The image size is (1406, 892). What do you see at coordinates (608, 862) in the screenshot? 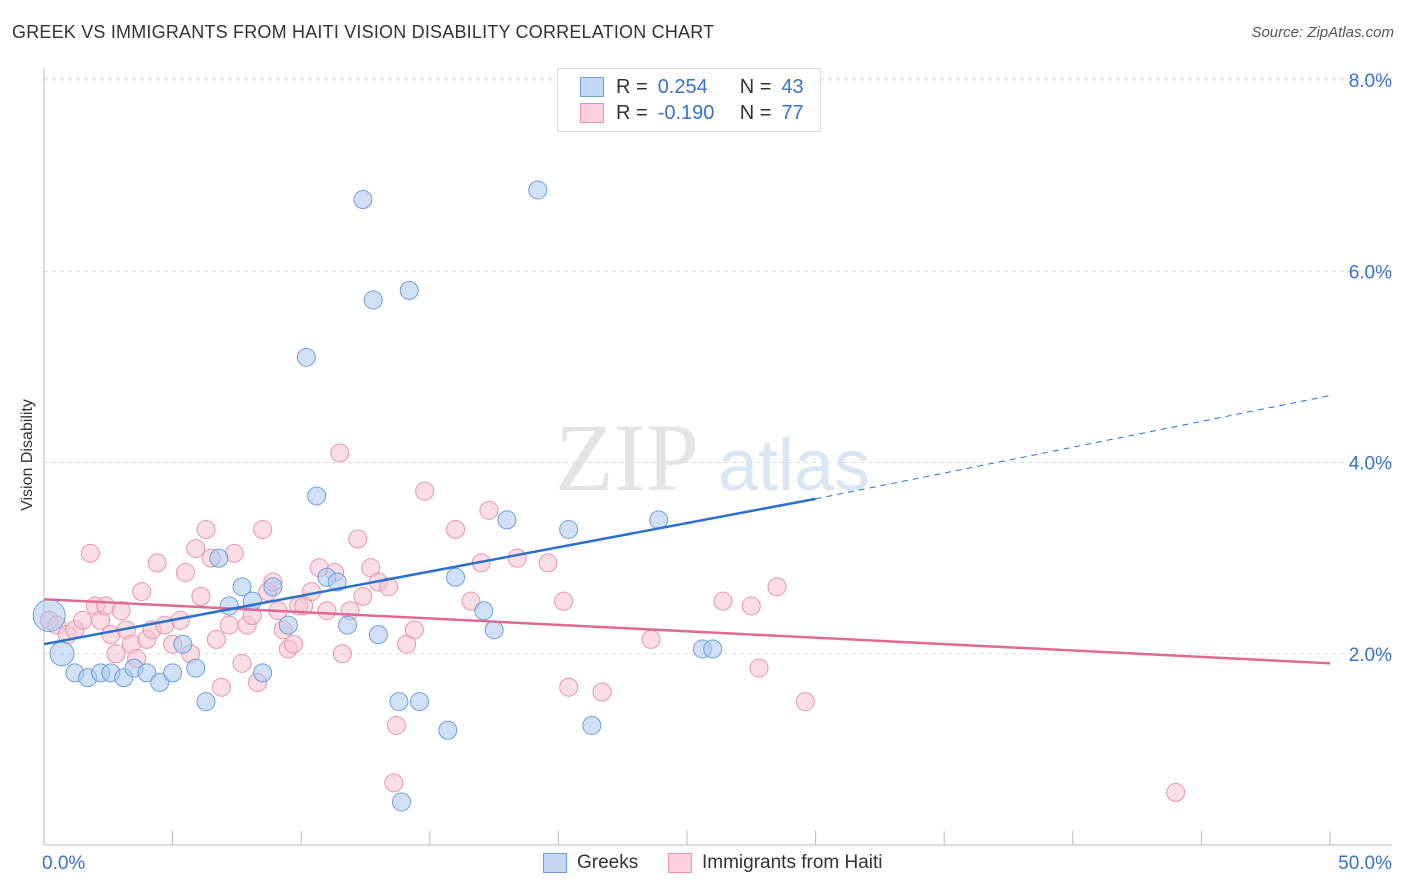
I see `greeks-legend-label: Greeks` at bounding box center [608, 862].